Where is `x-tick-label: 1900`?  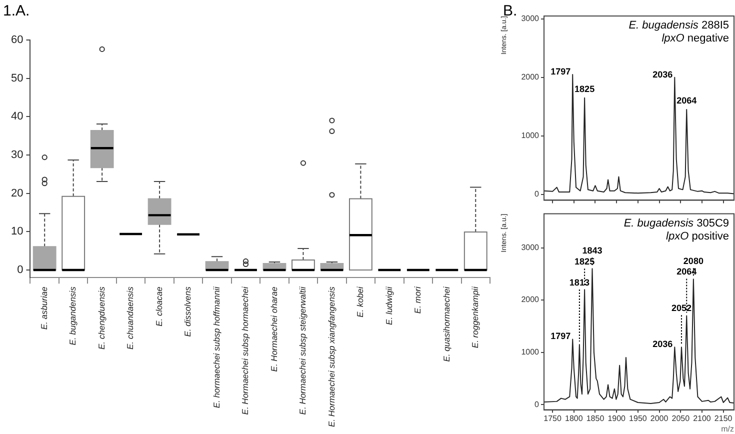
x-tick-label: 1900 is located at coordinates (617, 418).